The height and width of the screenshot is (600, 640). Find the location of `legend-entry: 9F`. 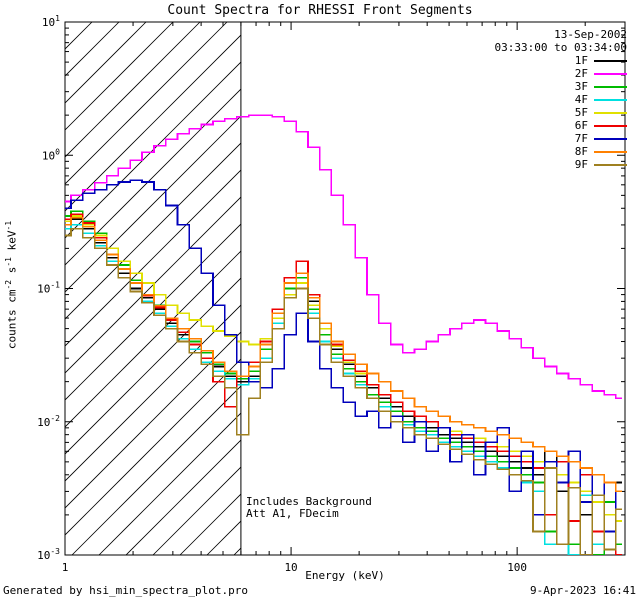

legend-entry: 9F is located at coordinates (561, 164).